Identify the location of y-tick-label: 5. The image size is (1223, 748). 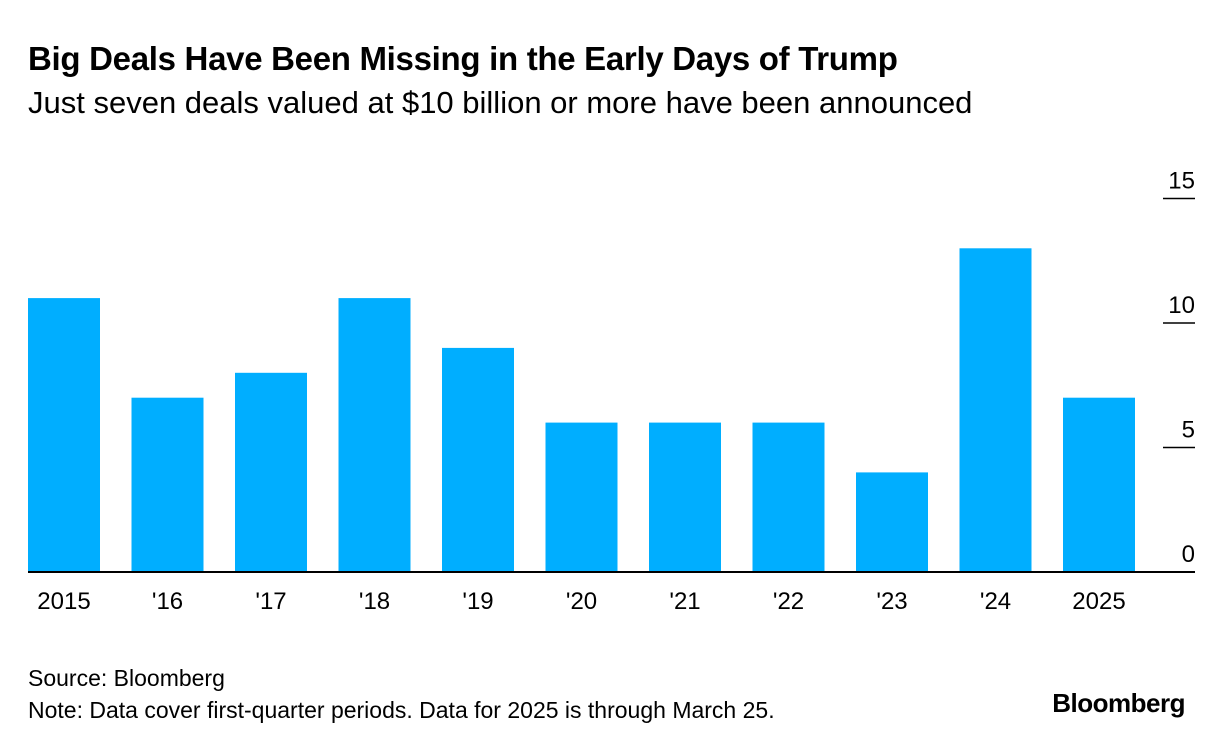
(1188, 430).